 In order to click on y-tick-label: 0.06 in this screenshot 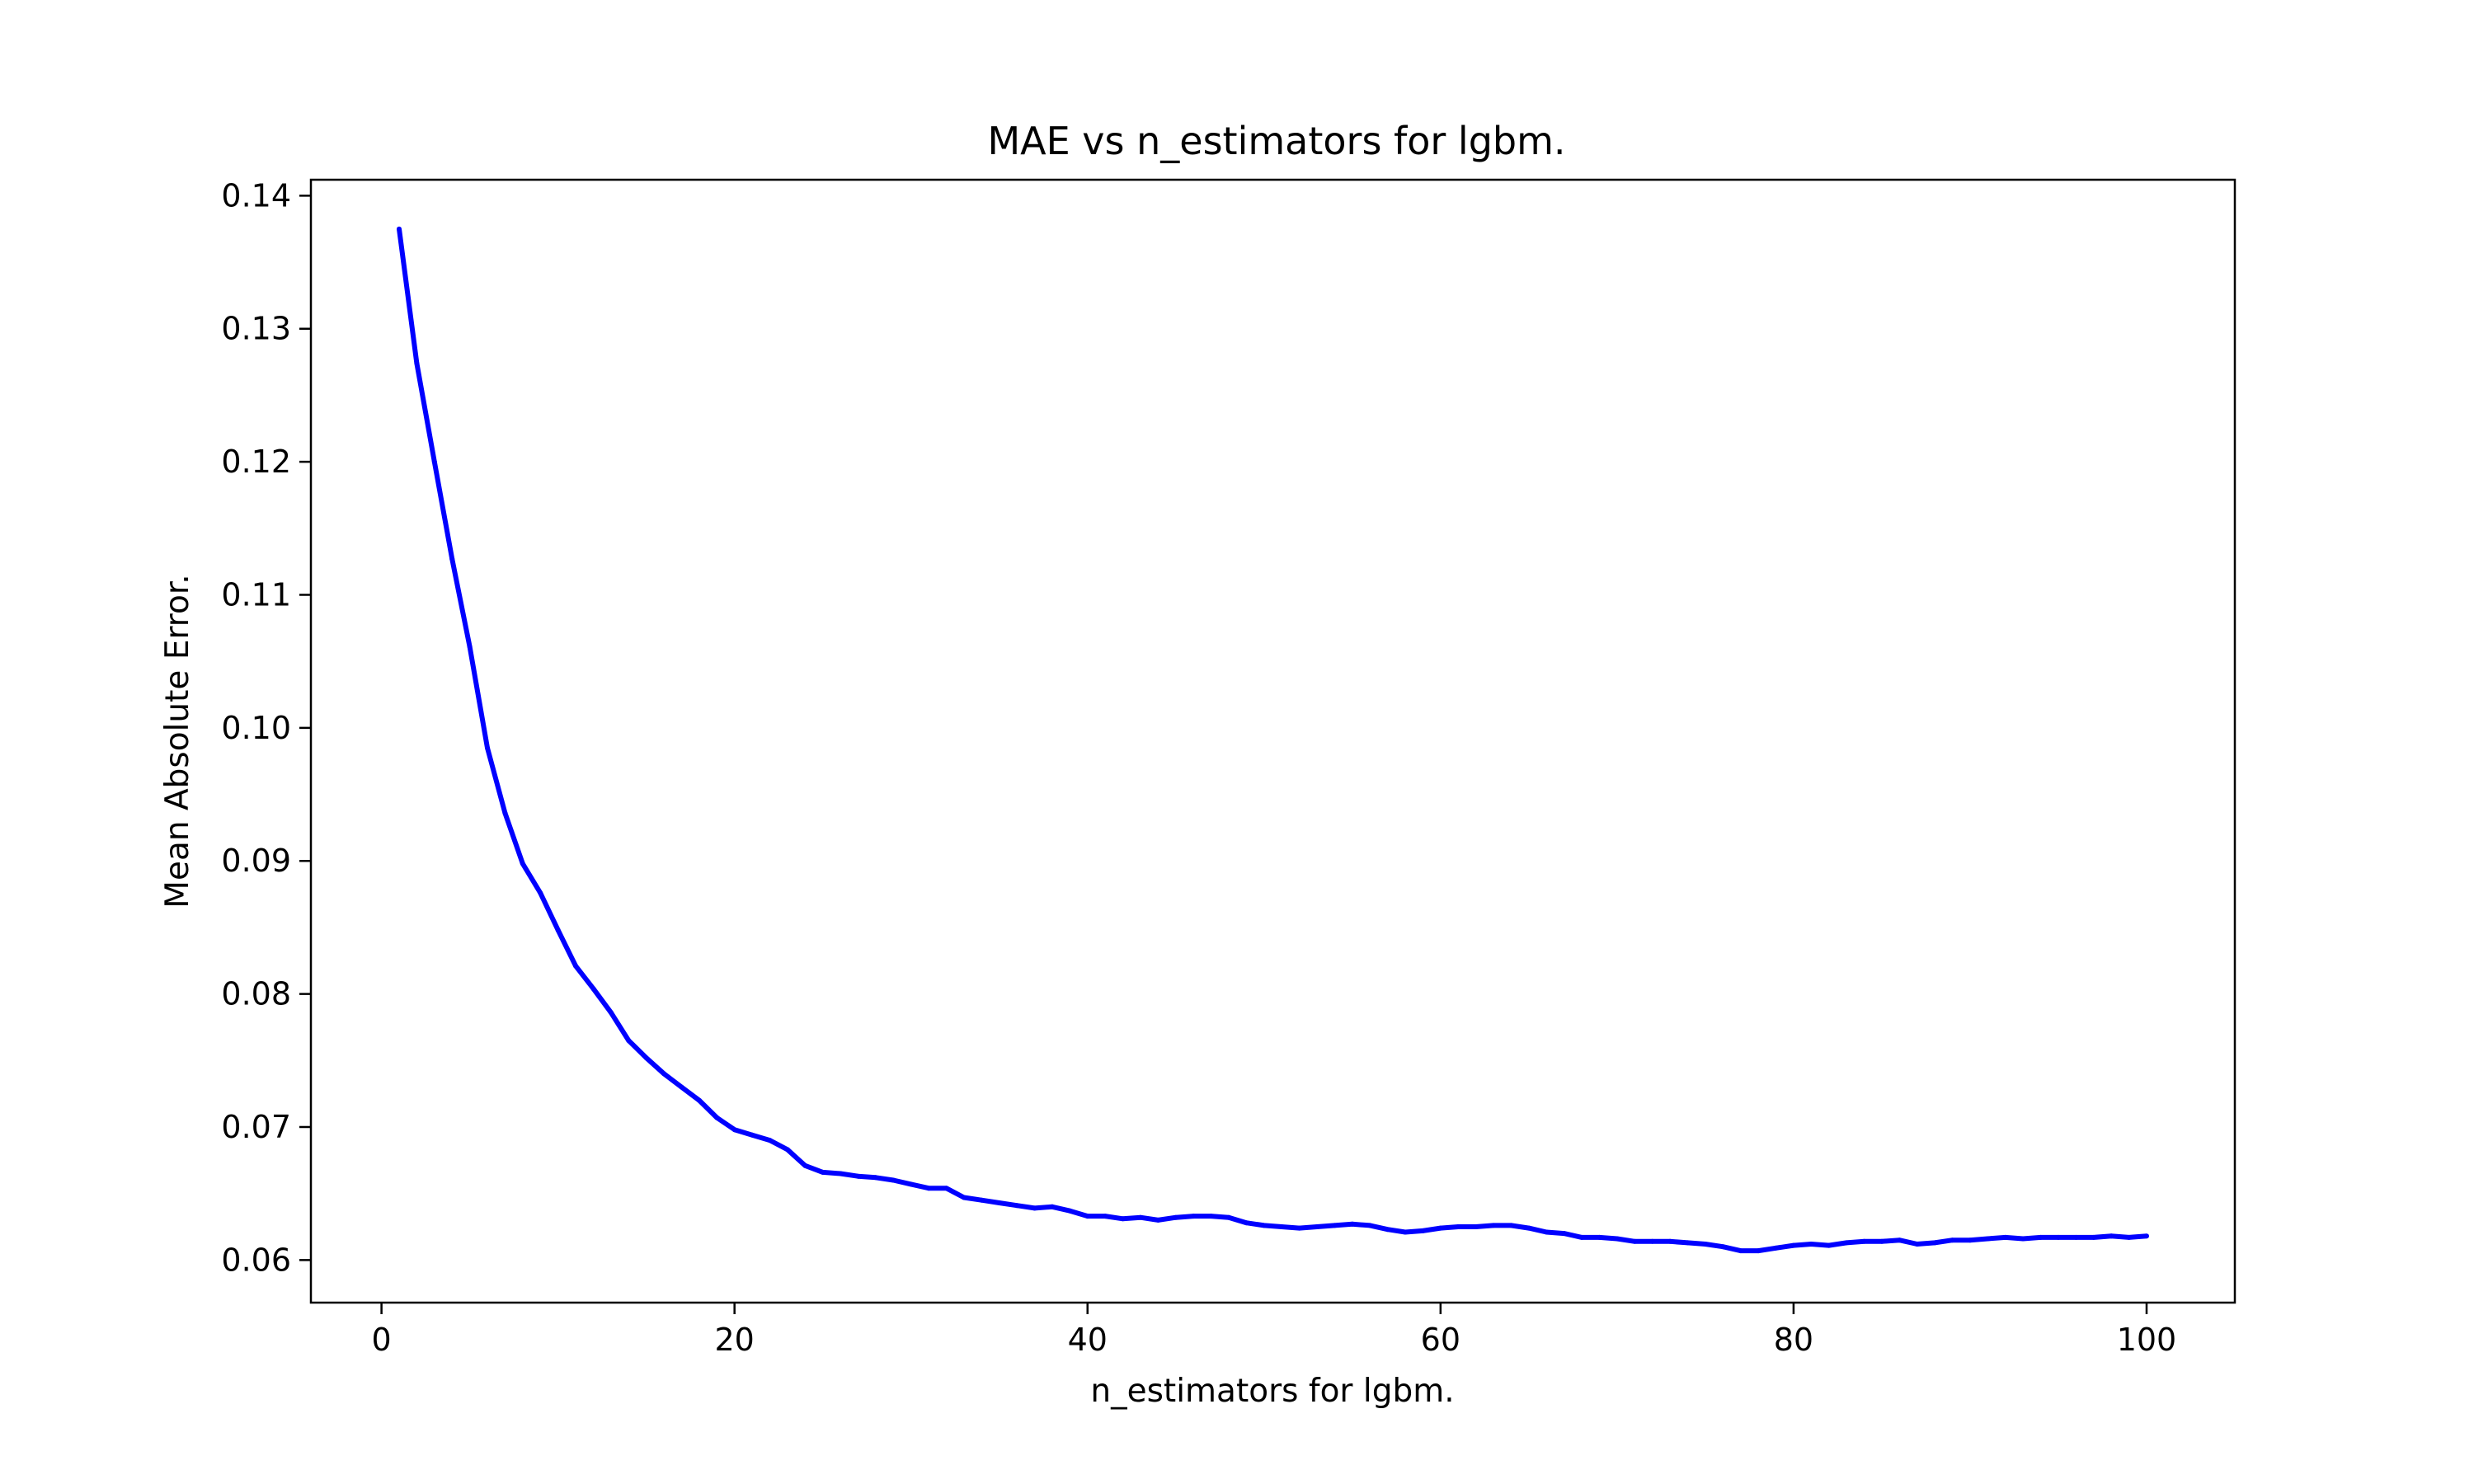, I will do `click(256, 1260)`.